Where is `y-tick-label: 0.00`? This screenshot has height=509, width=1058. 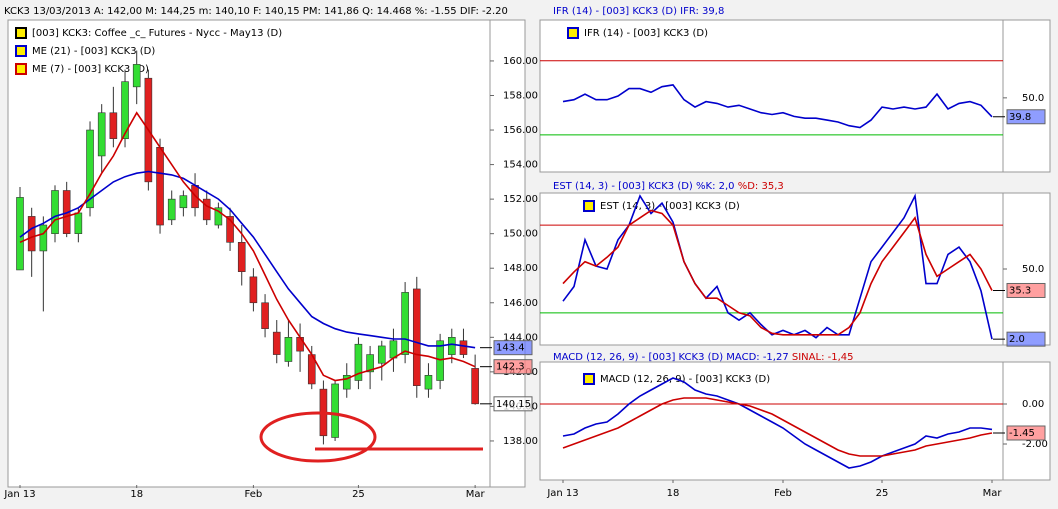 y-tick-label: 0.00 is located at coordinates (1033, 404).